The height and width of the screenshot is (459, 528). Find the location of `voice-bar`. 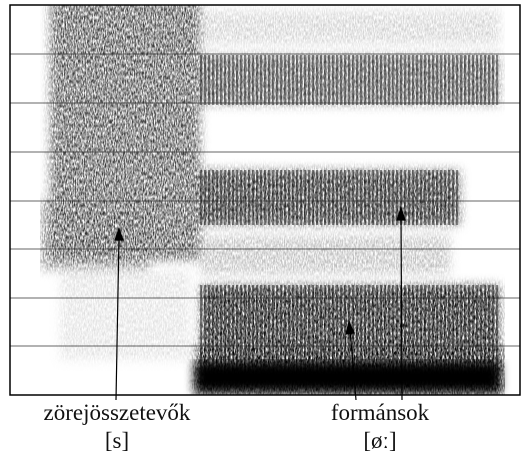

voice-bar is located at coordinates (347, 377).